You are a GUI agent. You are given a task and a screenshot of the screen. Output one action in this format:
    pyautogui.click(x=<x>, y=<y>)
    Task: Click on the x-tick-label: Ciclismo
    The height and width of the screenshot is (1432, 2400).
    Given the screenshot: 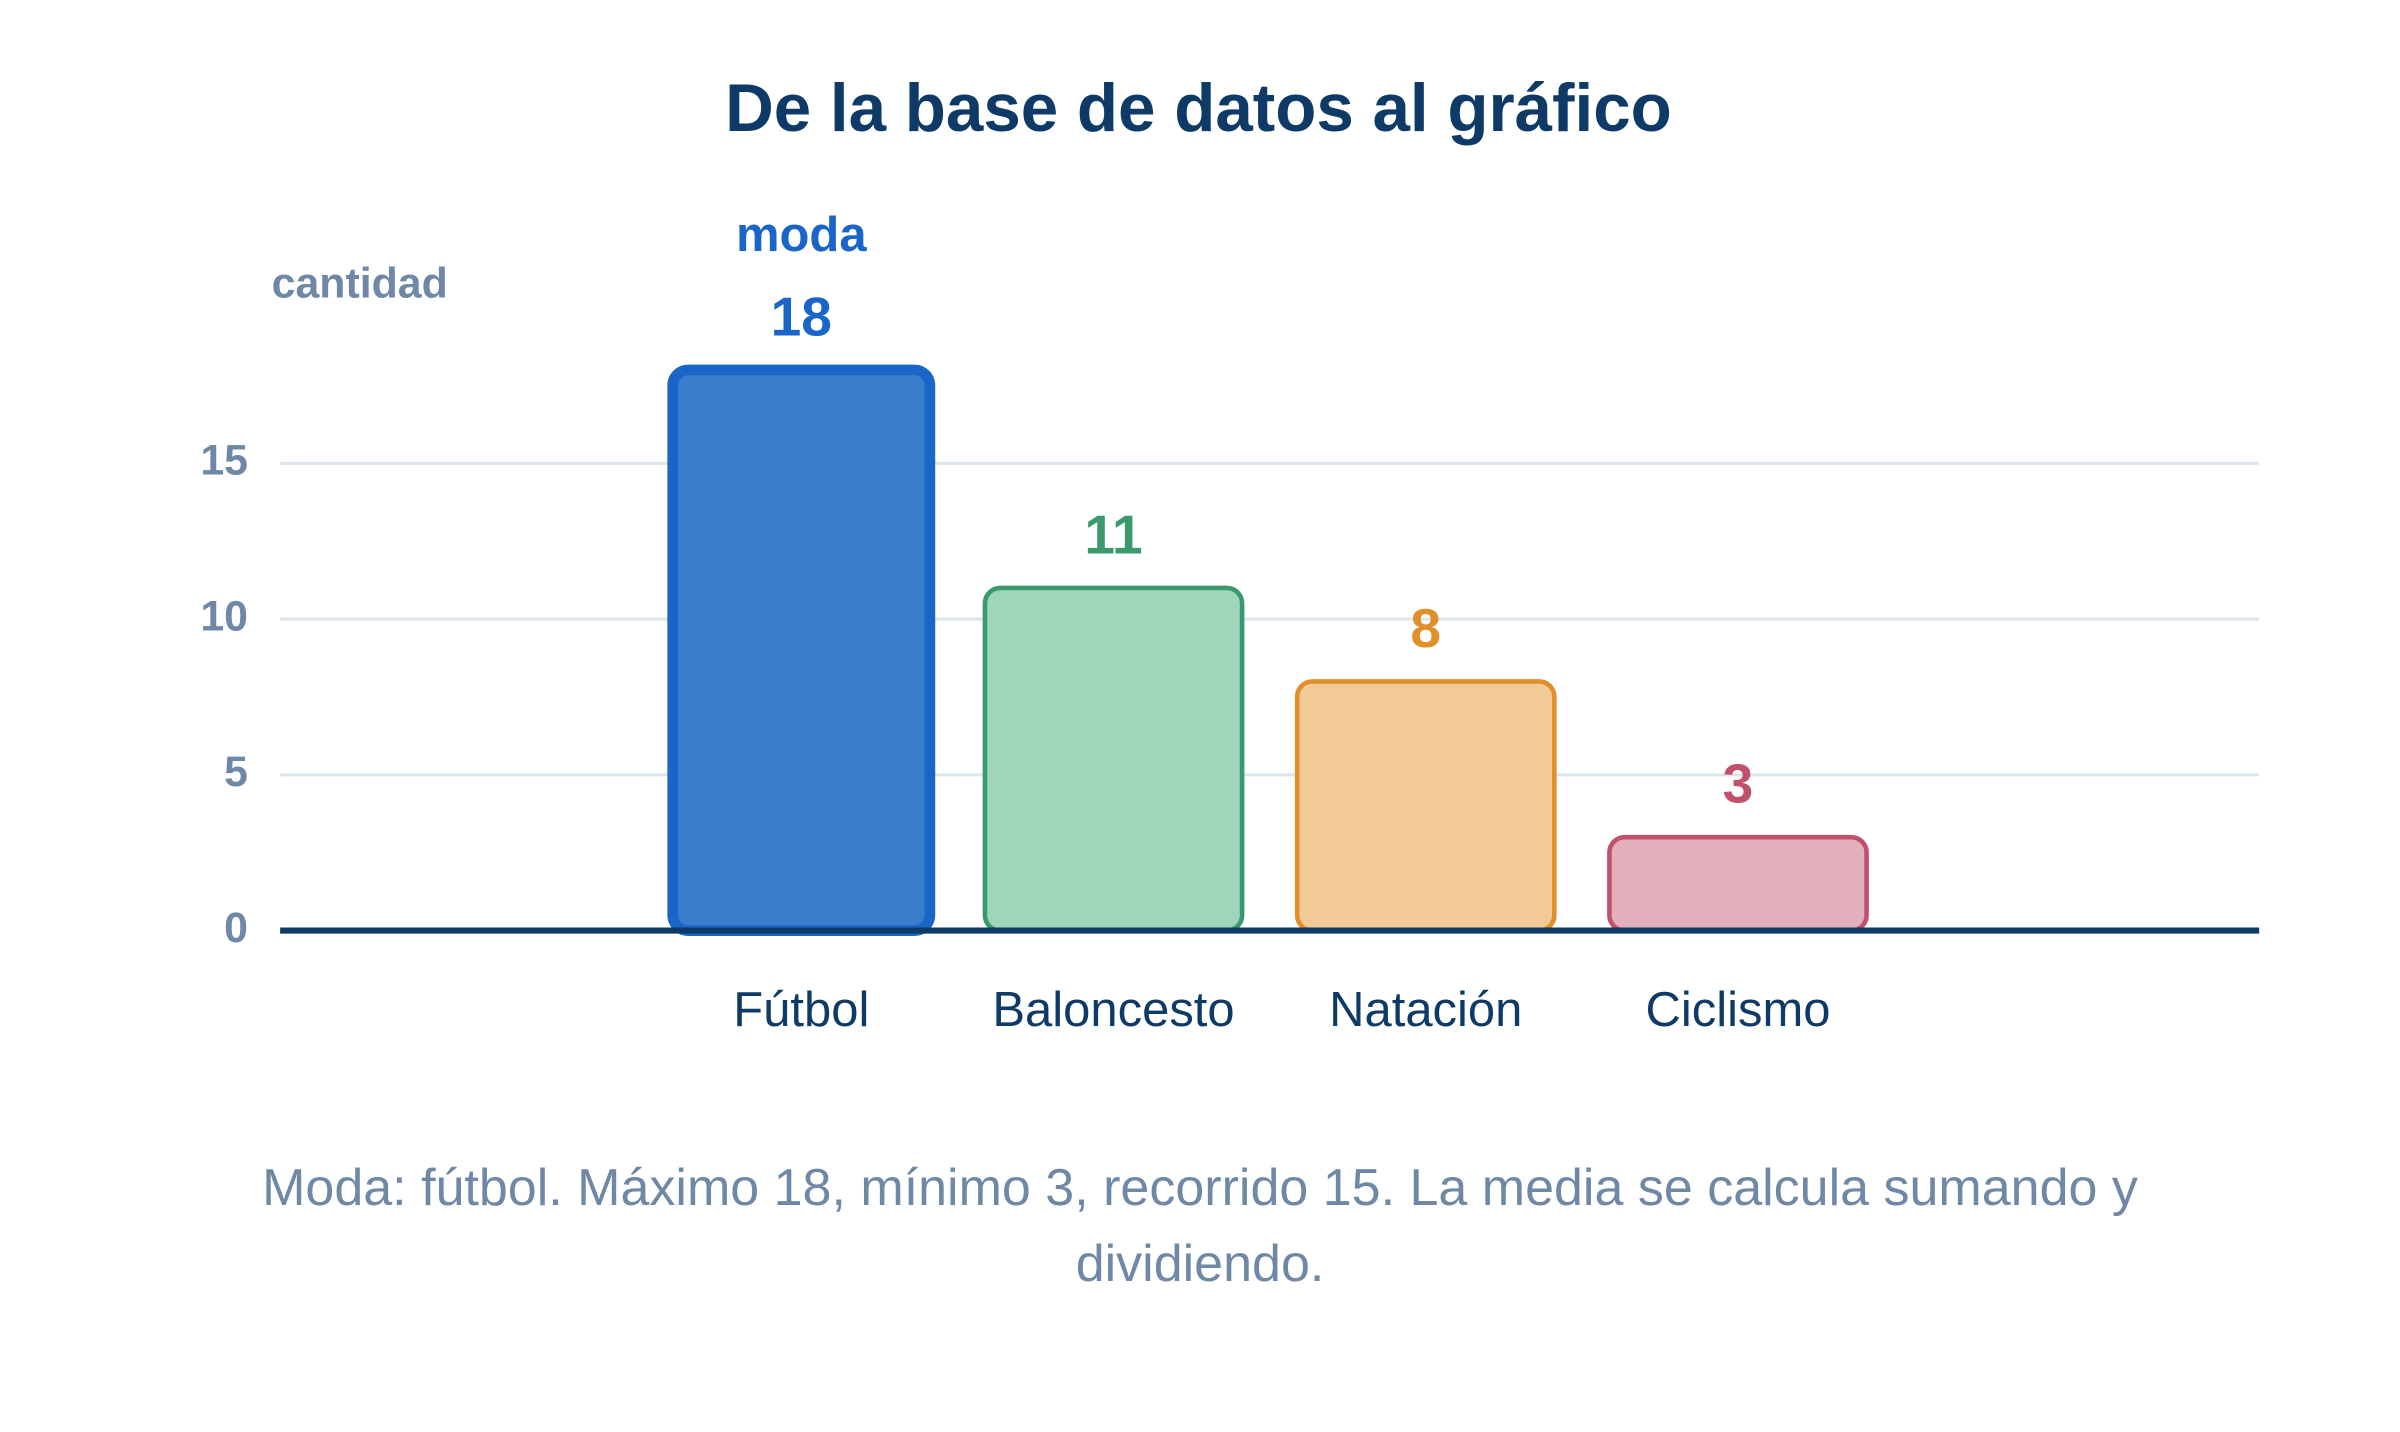 What is the action you would take?
    pyautogui.click(x=1737, y=1010)
    